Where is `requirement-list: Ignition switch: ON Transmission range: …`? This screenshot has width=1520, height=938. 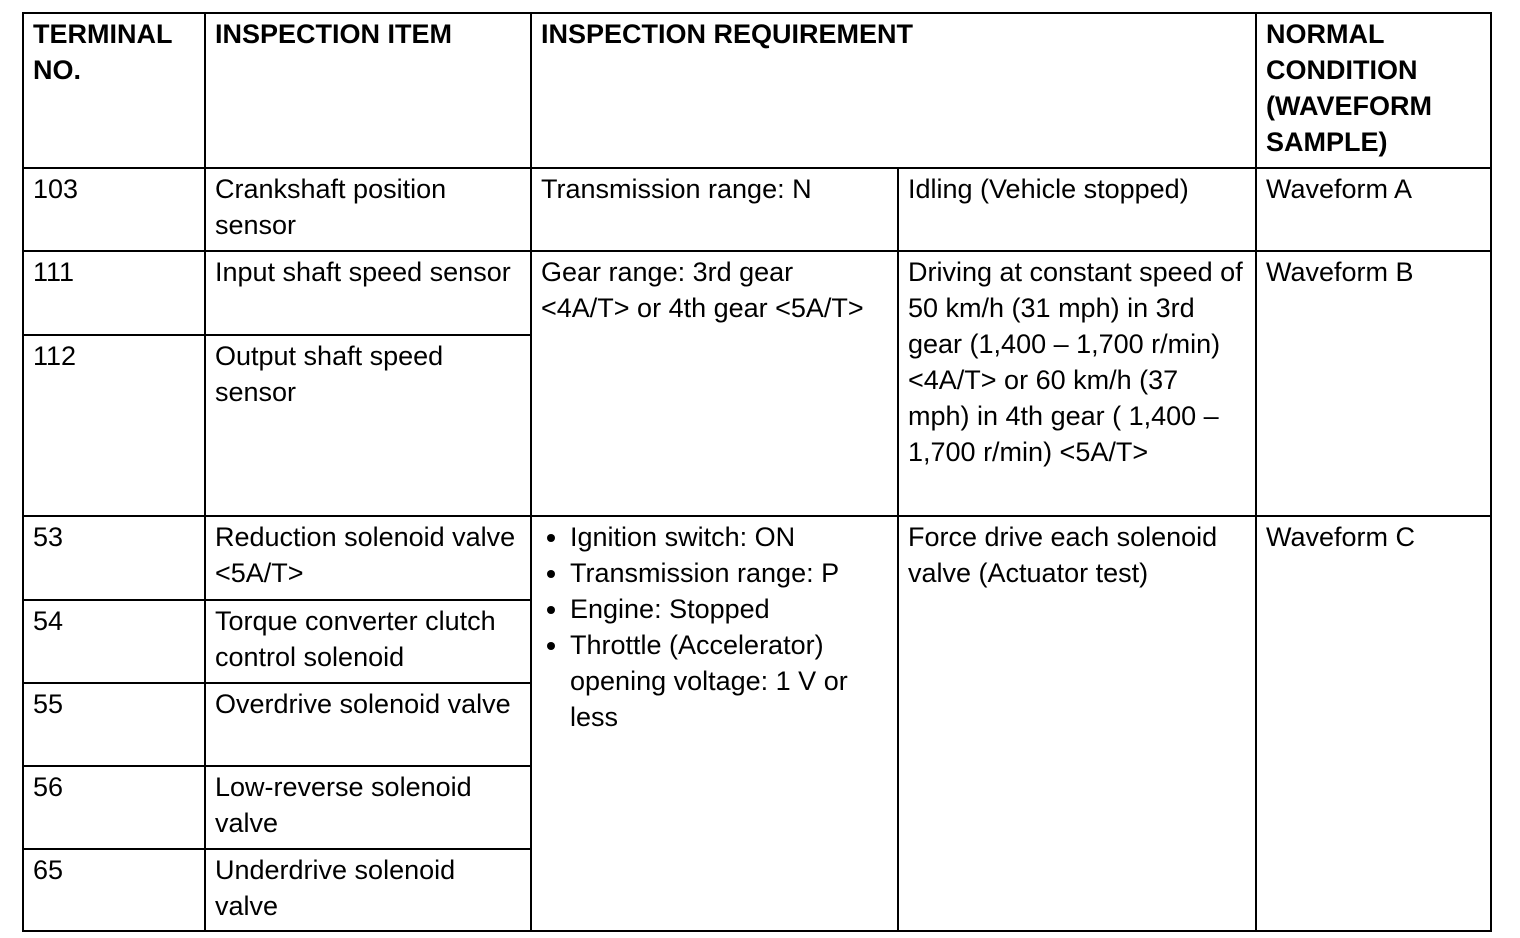 requirement-list: Ignition switch: ON Transmission range: … is located at coordinates (711, 627).